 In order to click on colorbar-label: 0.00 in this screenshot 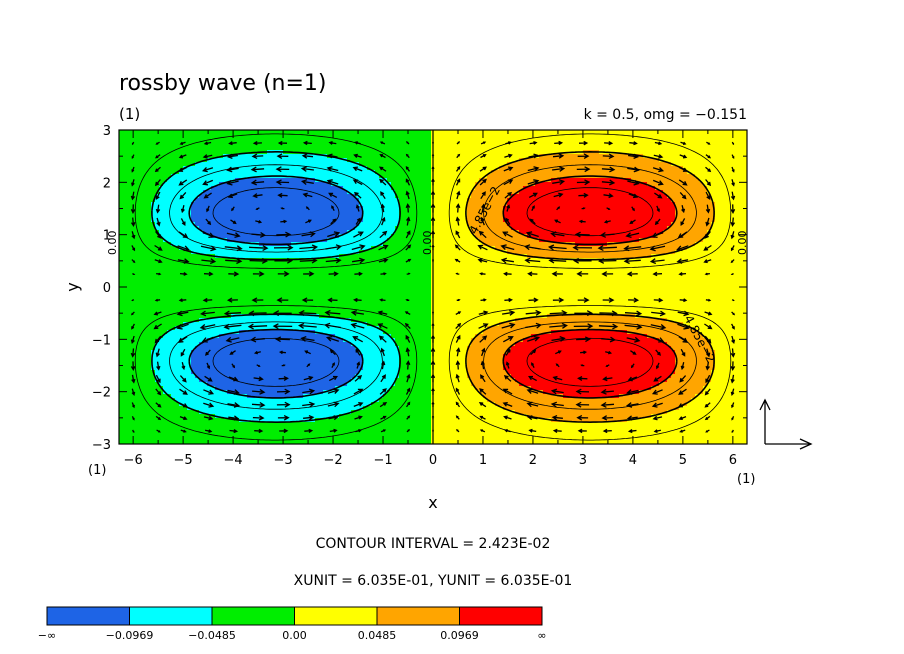, I will do `click(294, 635)`.